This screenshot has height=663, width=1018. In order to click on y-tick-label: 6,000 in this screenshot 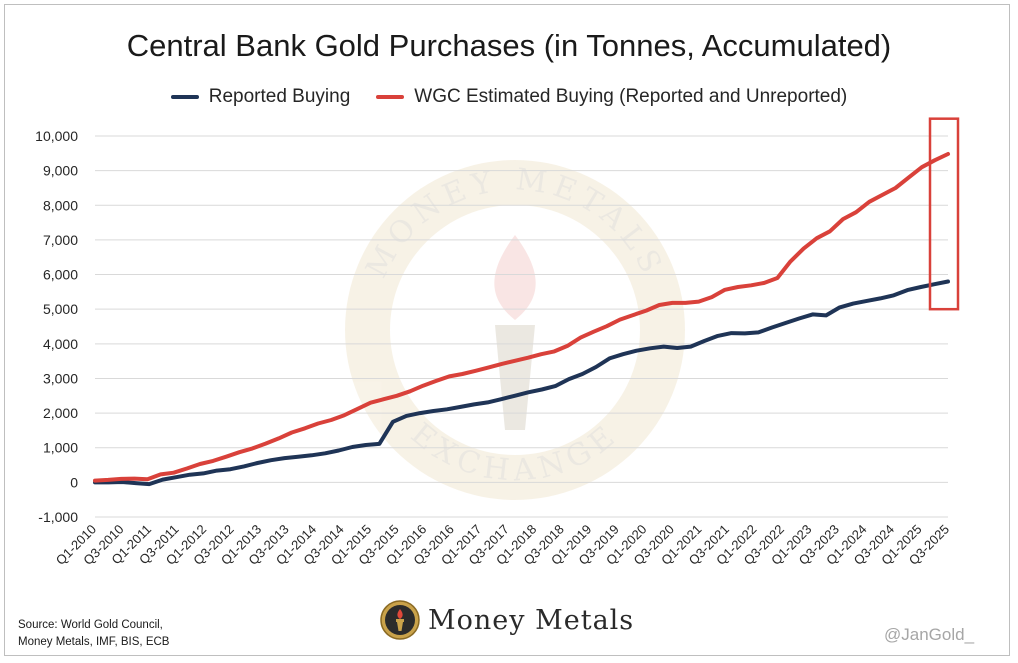, I will do `click(60, 275)`.